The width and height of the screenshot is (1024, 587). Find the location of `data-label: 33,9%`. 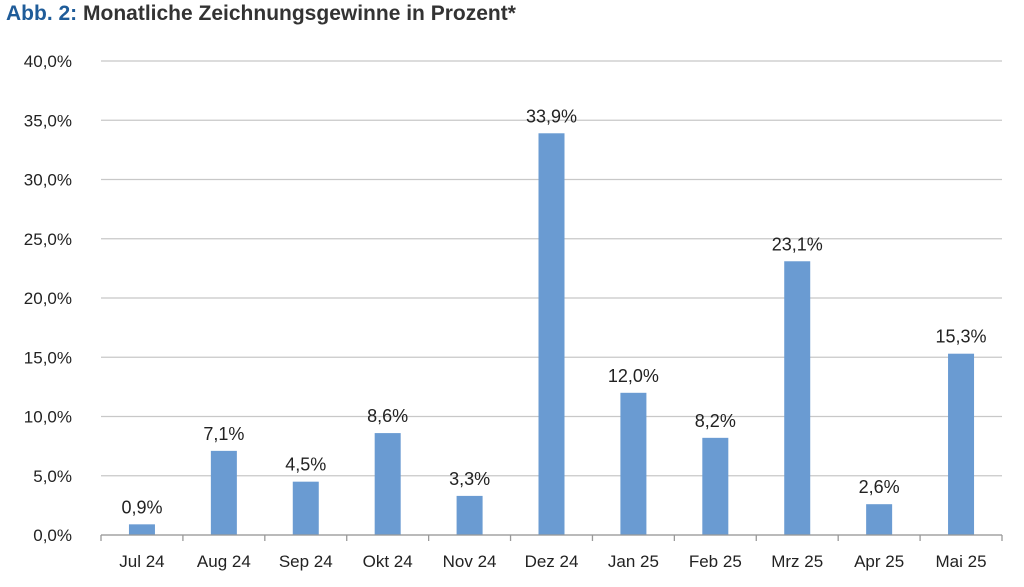

data-label: 33,9% is located at coordinates (551, 116).